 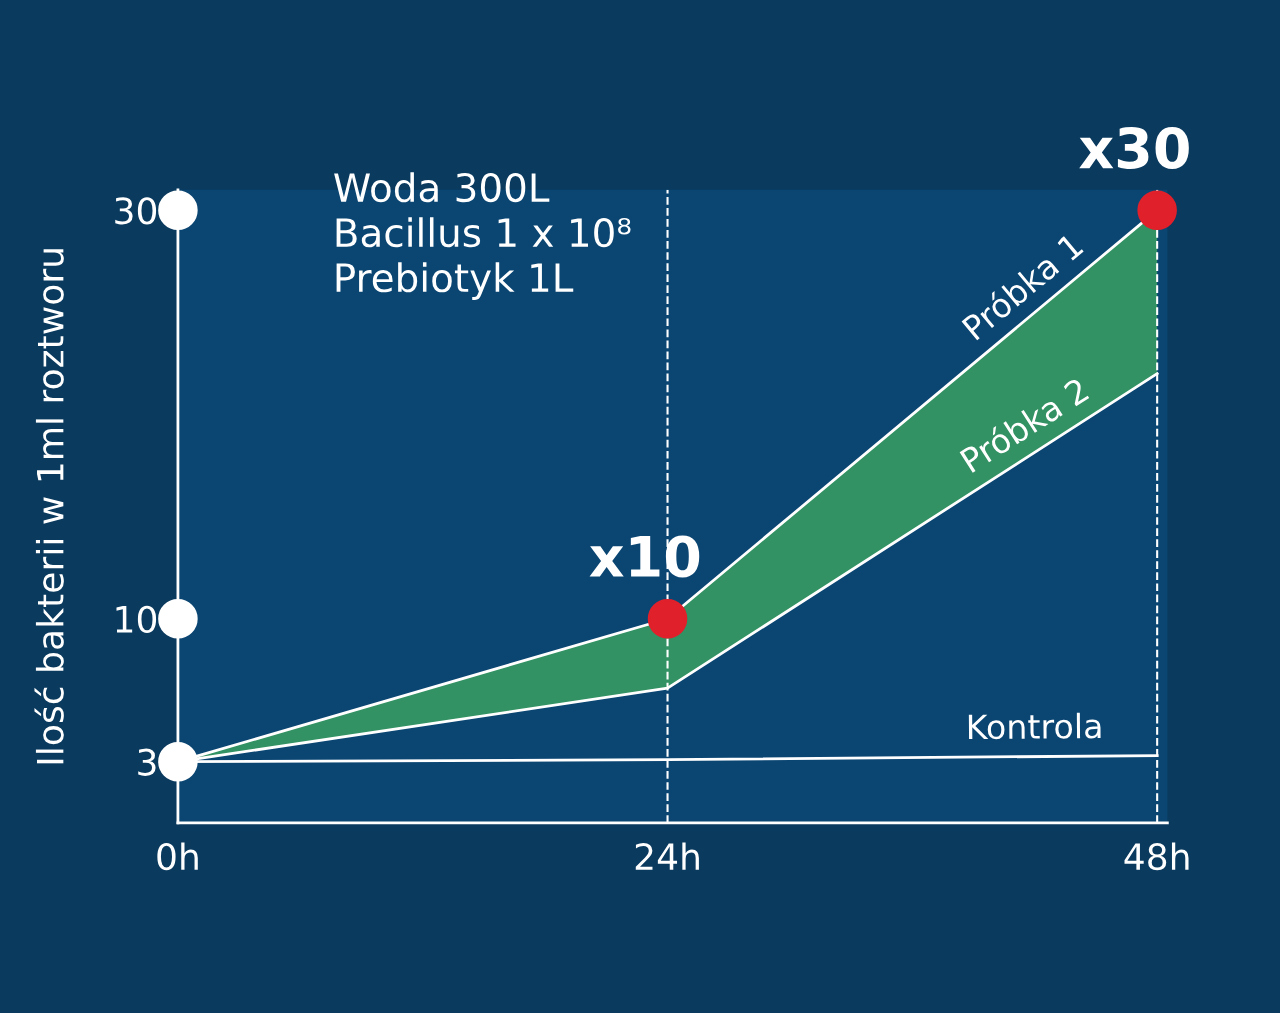 What do you see at coordinates (177, 856) in the screenshot?
I see `x-tick-label: 0h` at bounding box center [177, 856].